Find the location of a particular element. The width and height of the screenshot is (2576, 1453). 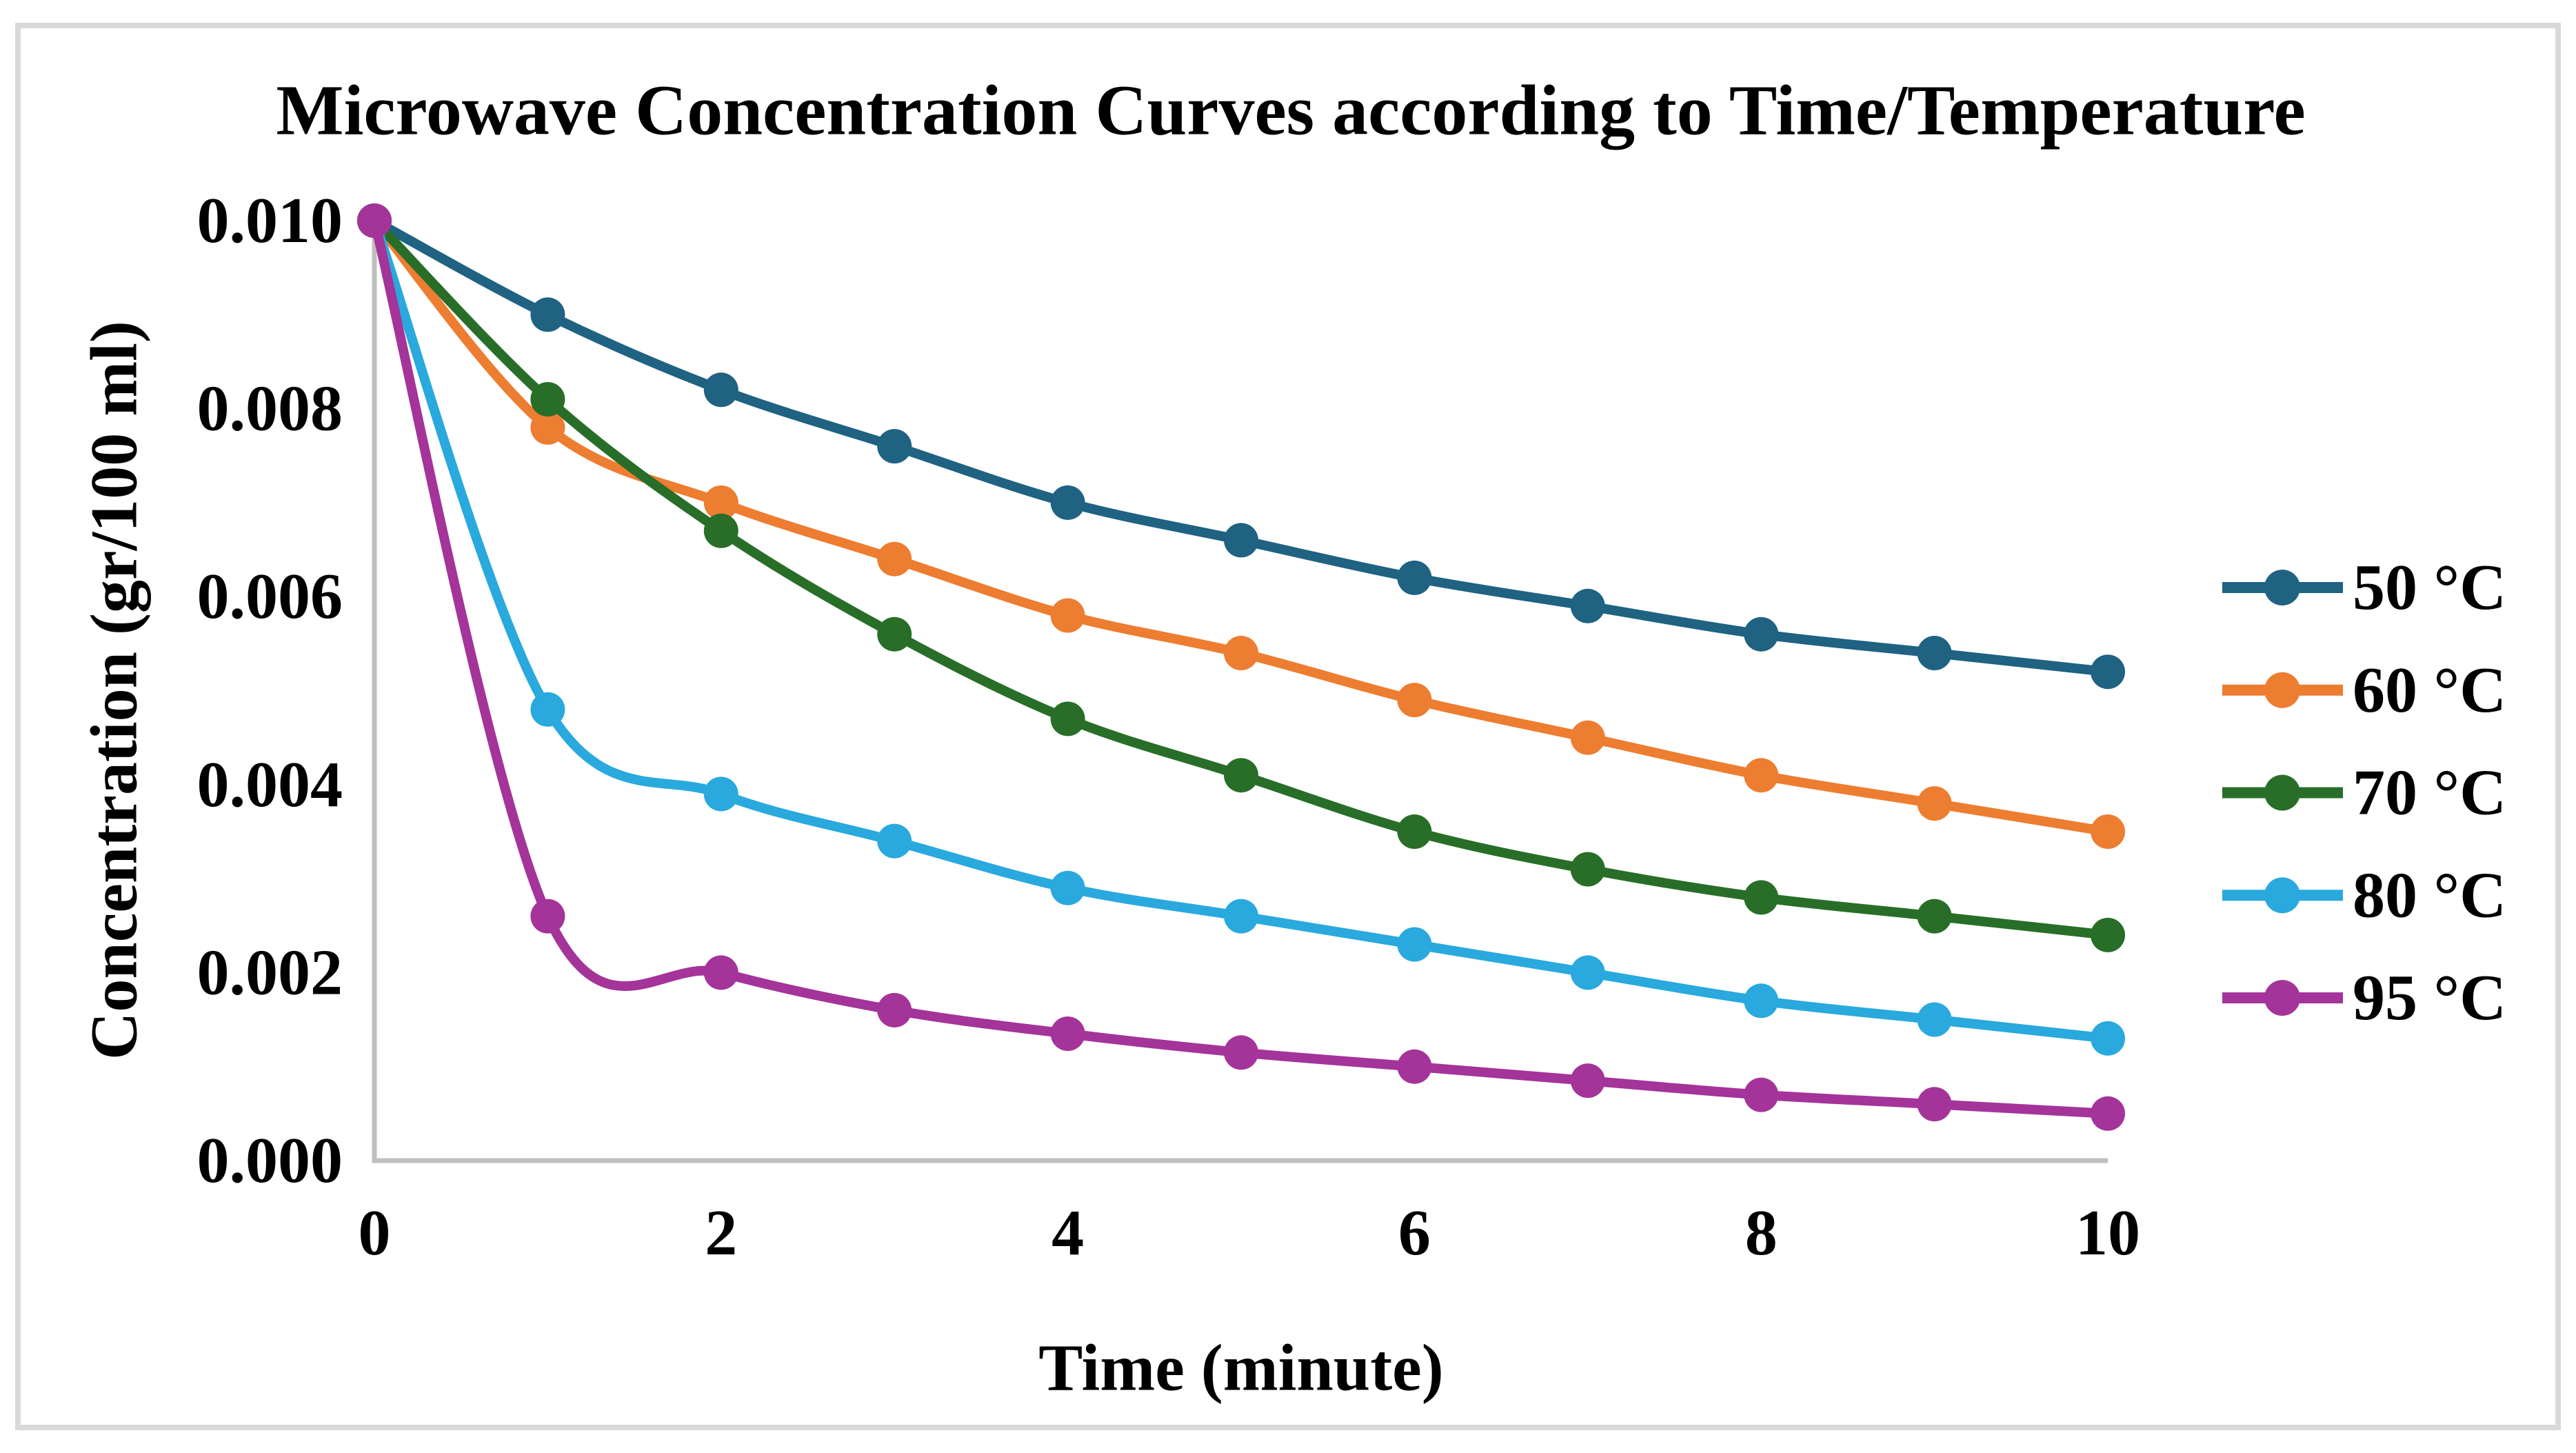

y-tick-label: 0.010 is located at coordinates (270, 221).